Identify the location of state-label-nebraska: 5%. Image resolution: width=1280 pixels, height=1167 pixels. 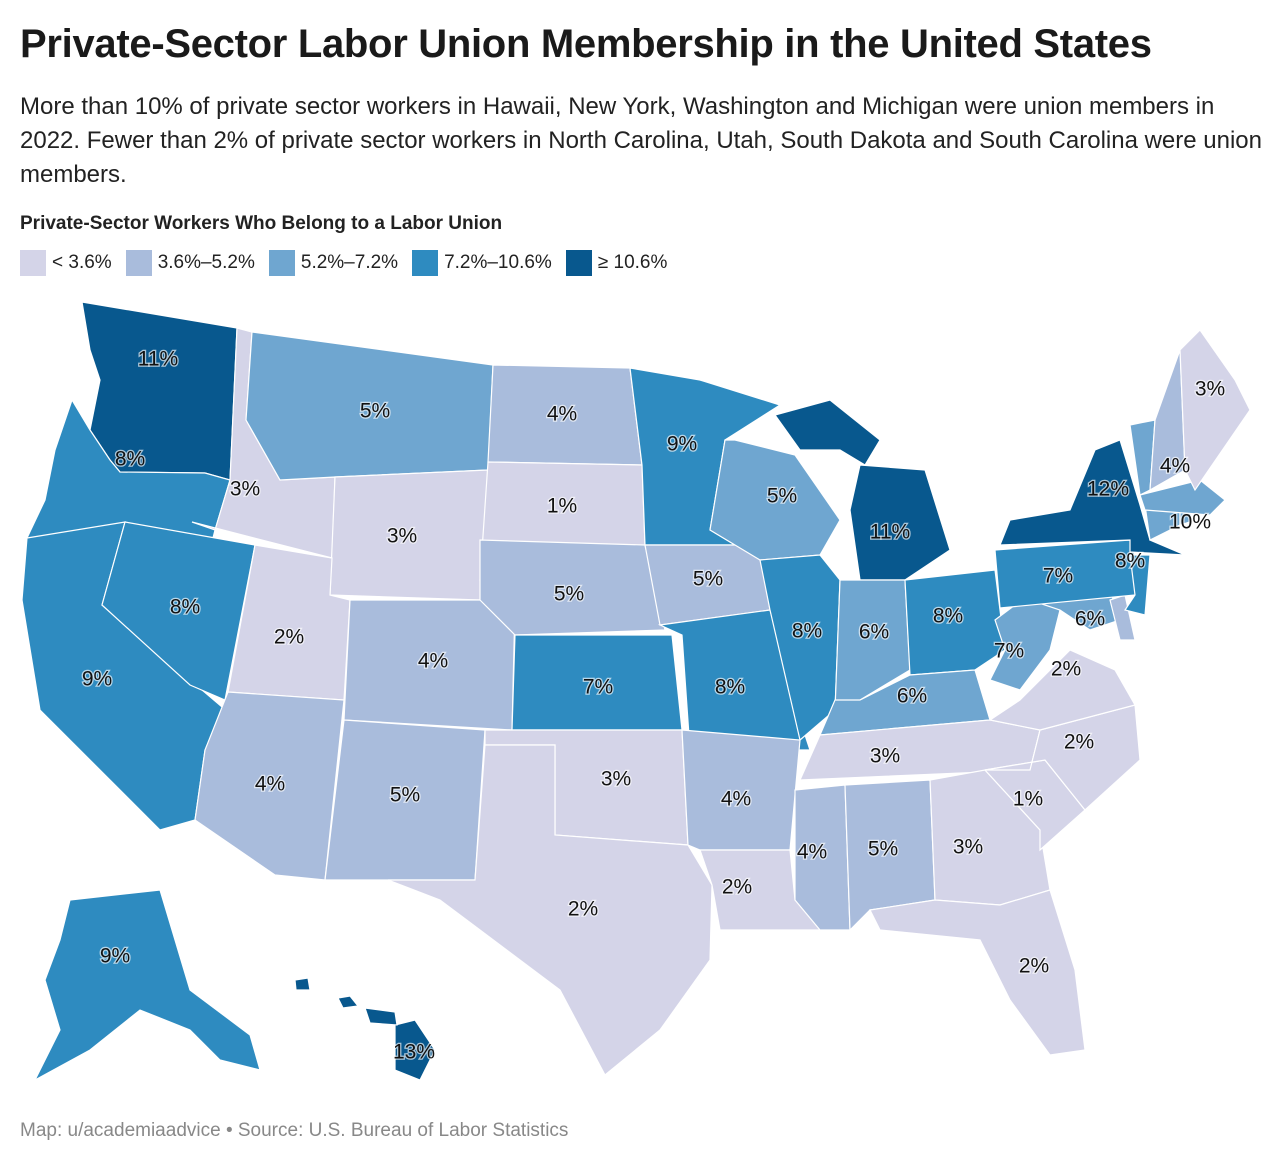
(569, 594).